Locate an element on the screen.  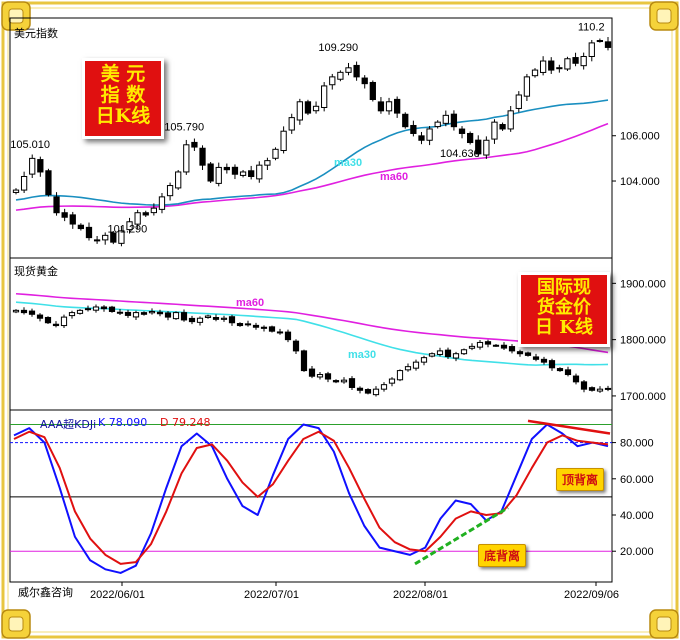
kdj-panel-title: AAA超KDJi is located at coordinates (68, 424).